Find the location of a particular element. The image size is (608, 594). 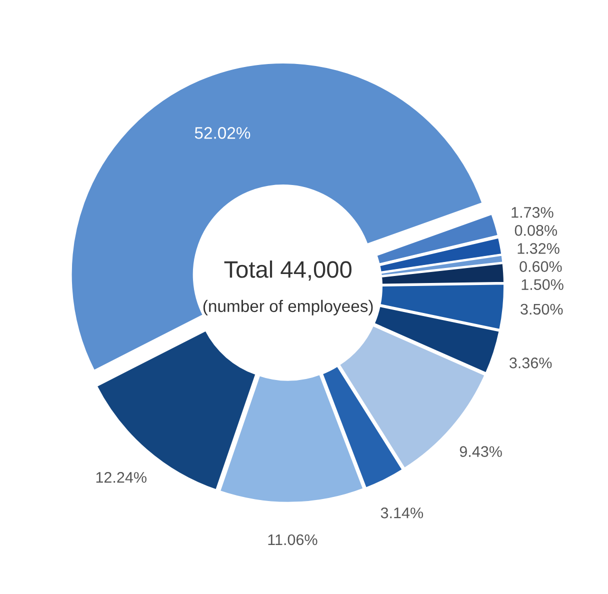

data-label: 0.08% is located at coordinates (536, 230).